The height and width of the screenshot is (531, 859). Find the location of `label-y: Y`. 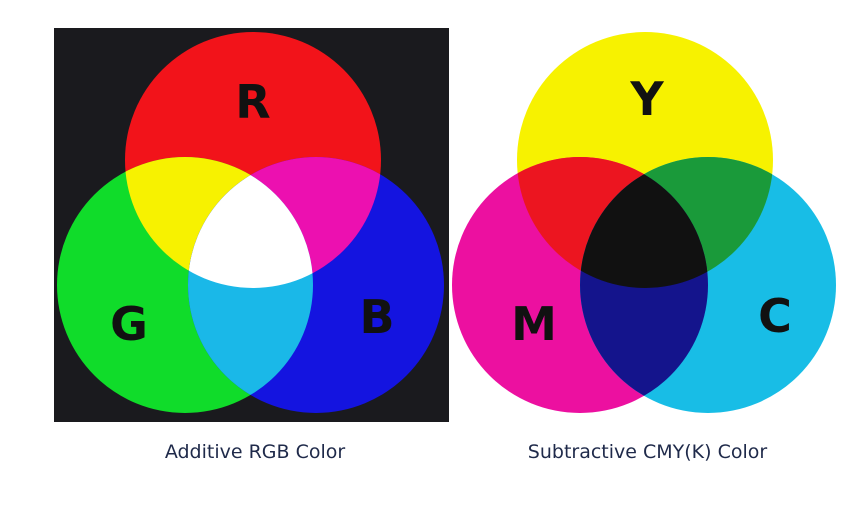

label-y: Y is located at coordinates (646, 99).